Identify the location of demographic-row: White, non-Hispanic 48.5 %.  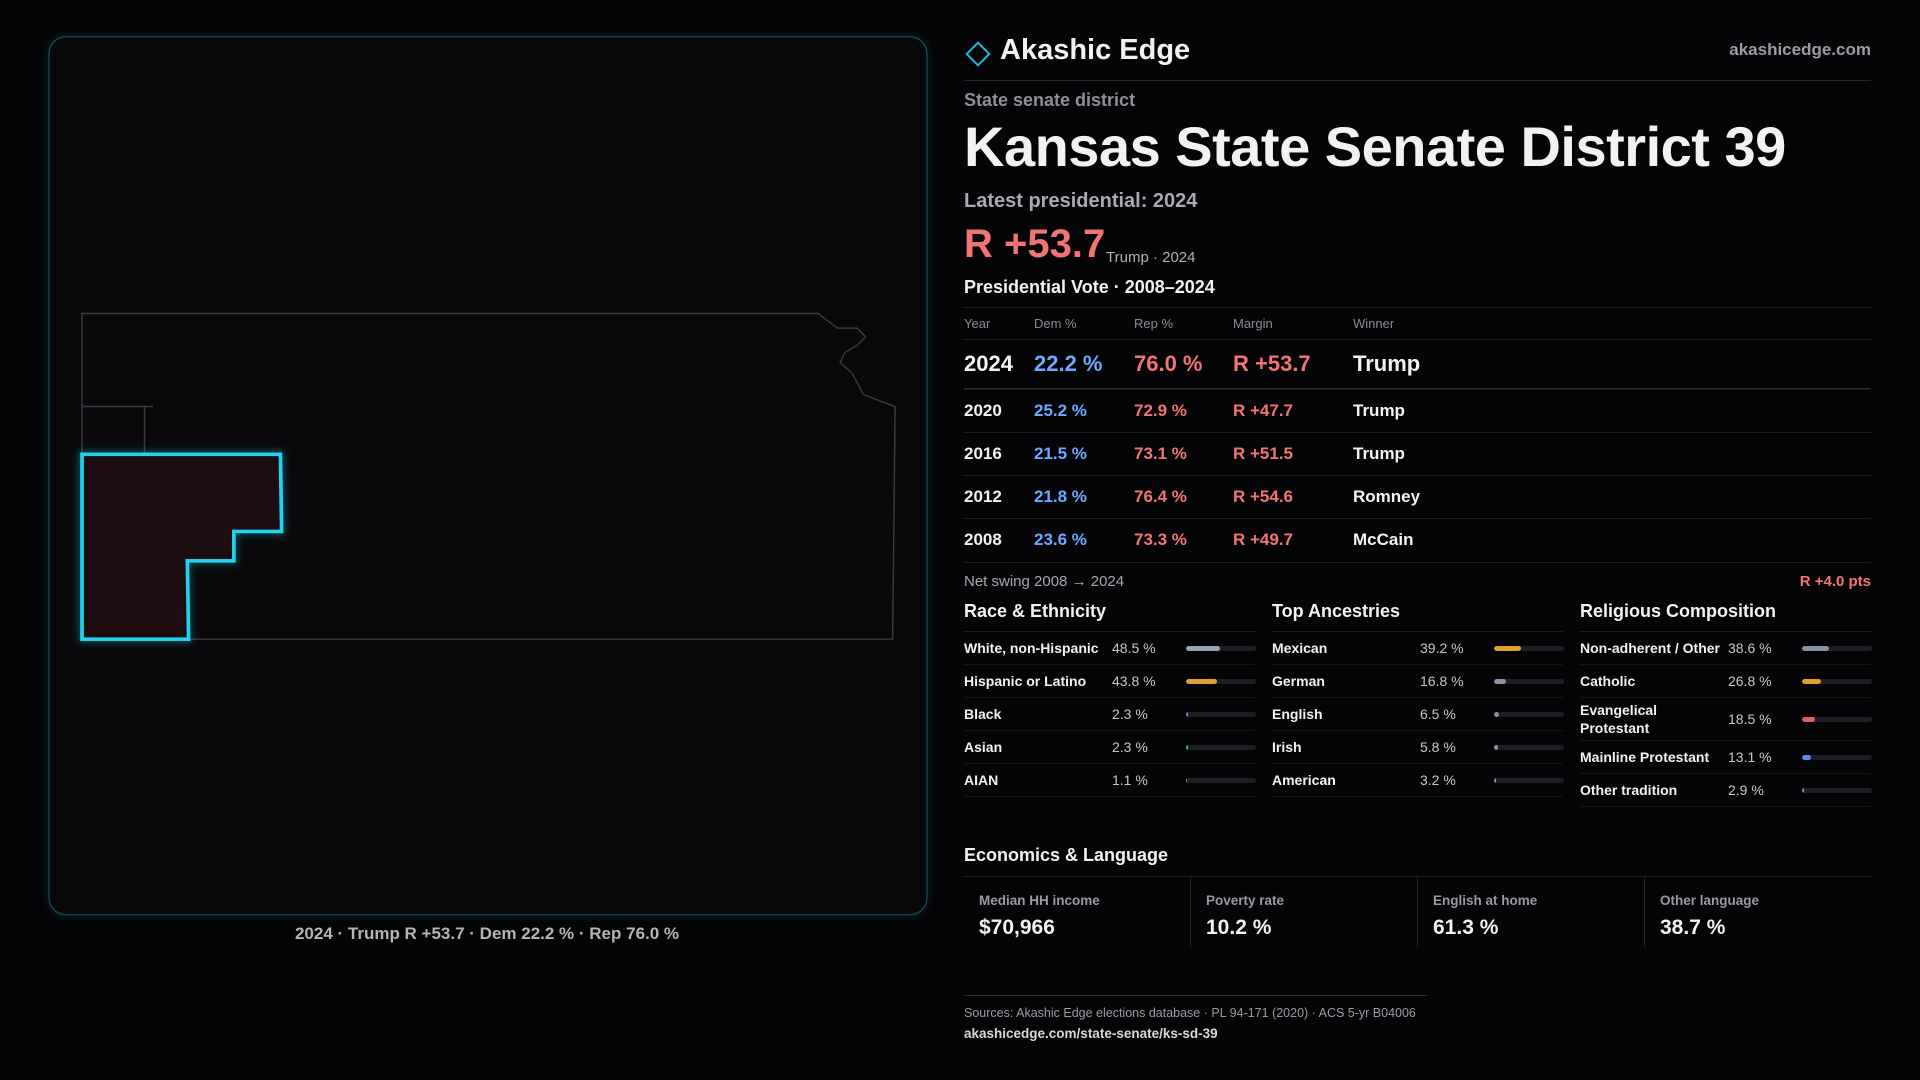
(1110, 648).